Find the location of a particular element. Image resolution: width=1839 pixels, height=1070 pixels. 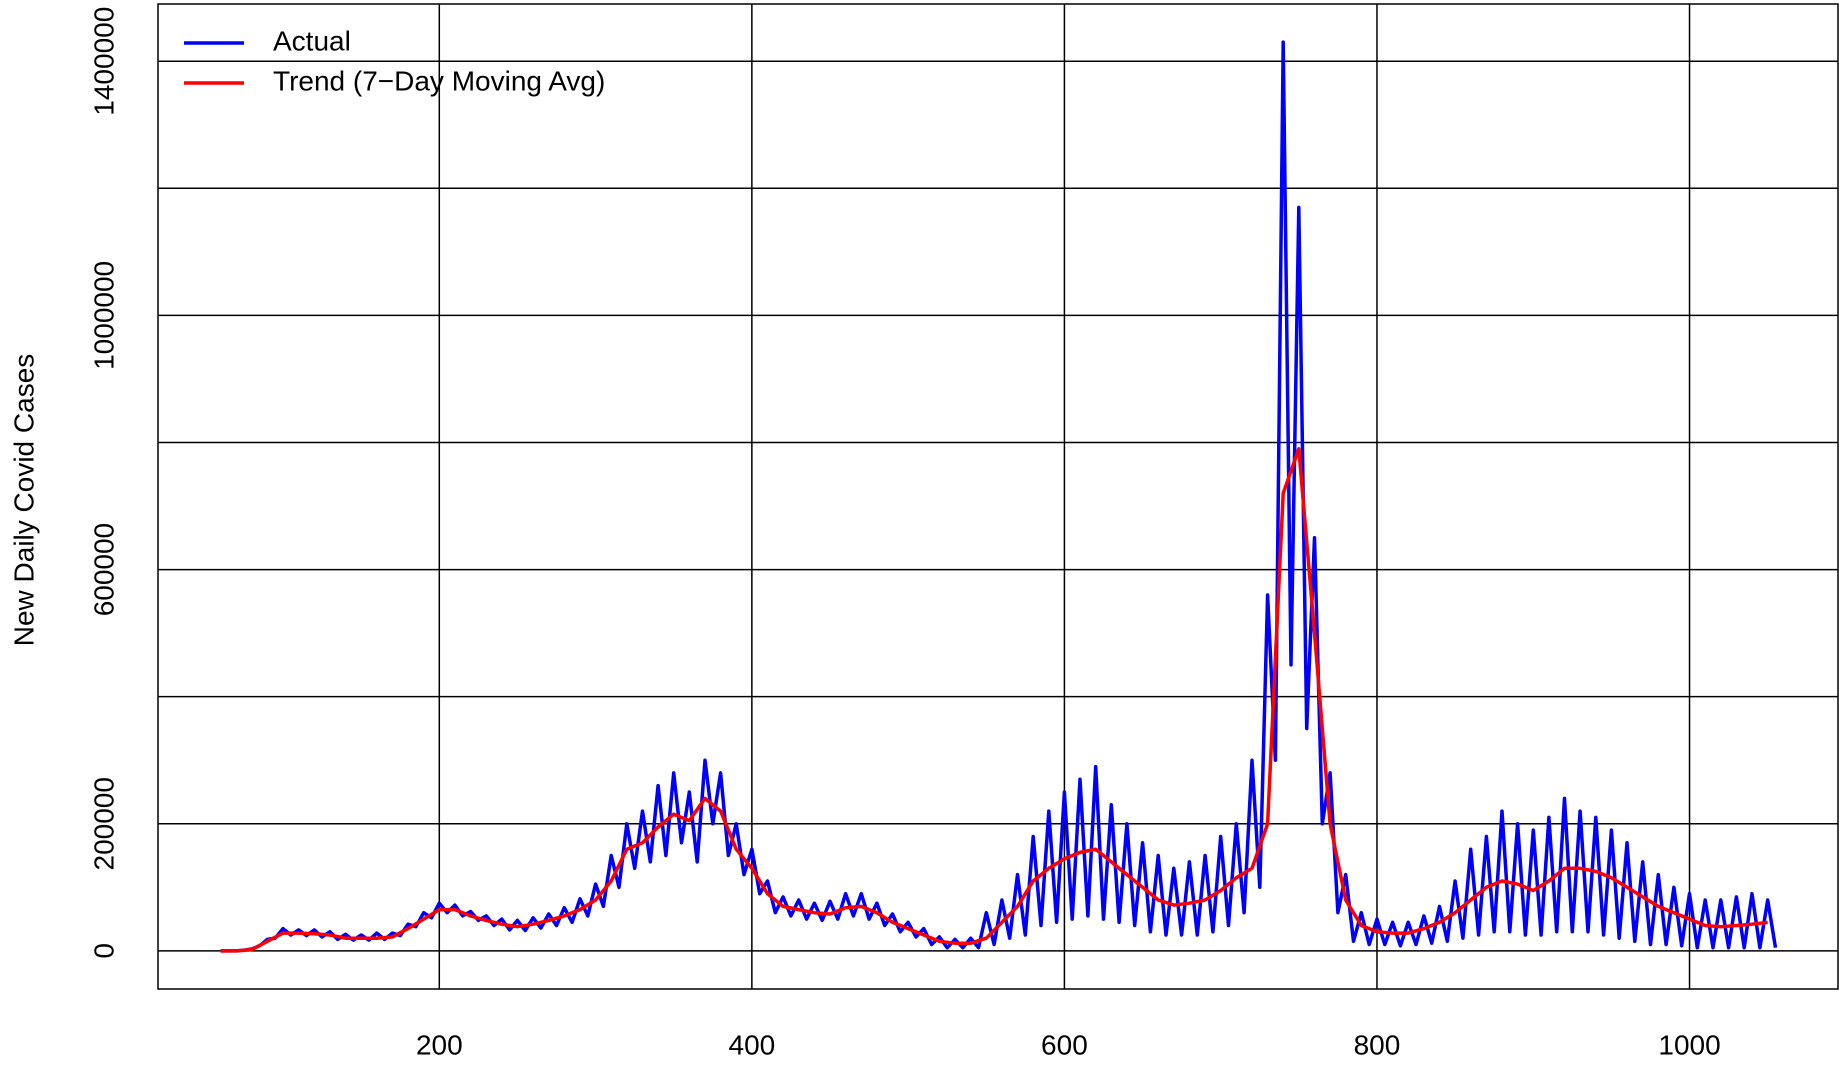

legend-label: Trend (7−Day Moving Avg) is located at coordinates (439, 80).